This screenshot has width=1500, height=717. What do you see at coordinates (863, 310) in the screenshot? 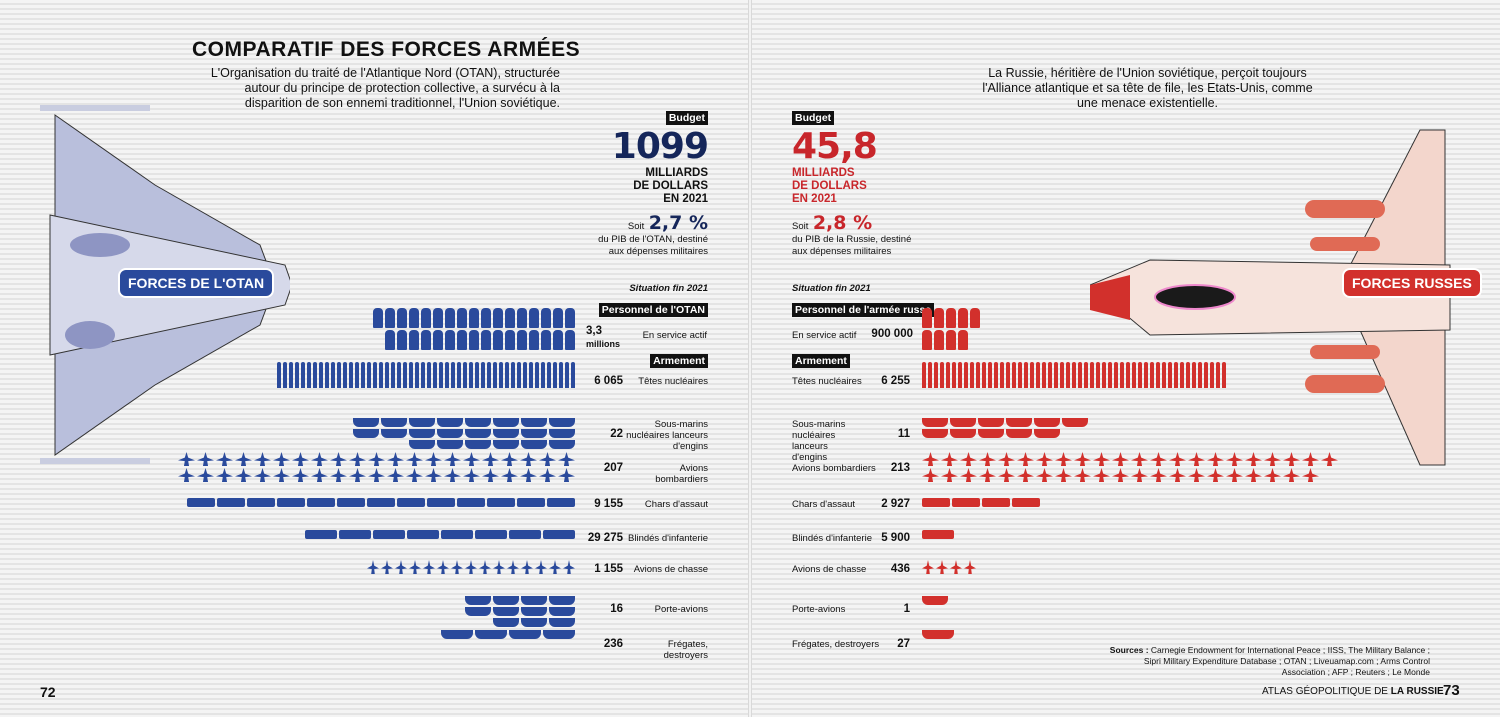
I see `russia-personnel-tag: Personnel de l'armée russe` at bounding box center [863, 310].